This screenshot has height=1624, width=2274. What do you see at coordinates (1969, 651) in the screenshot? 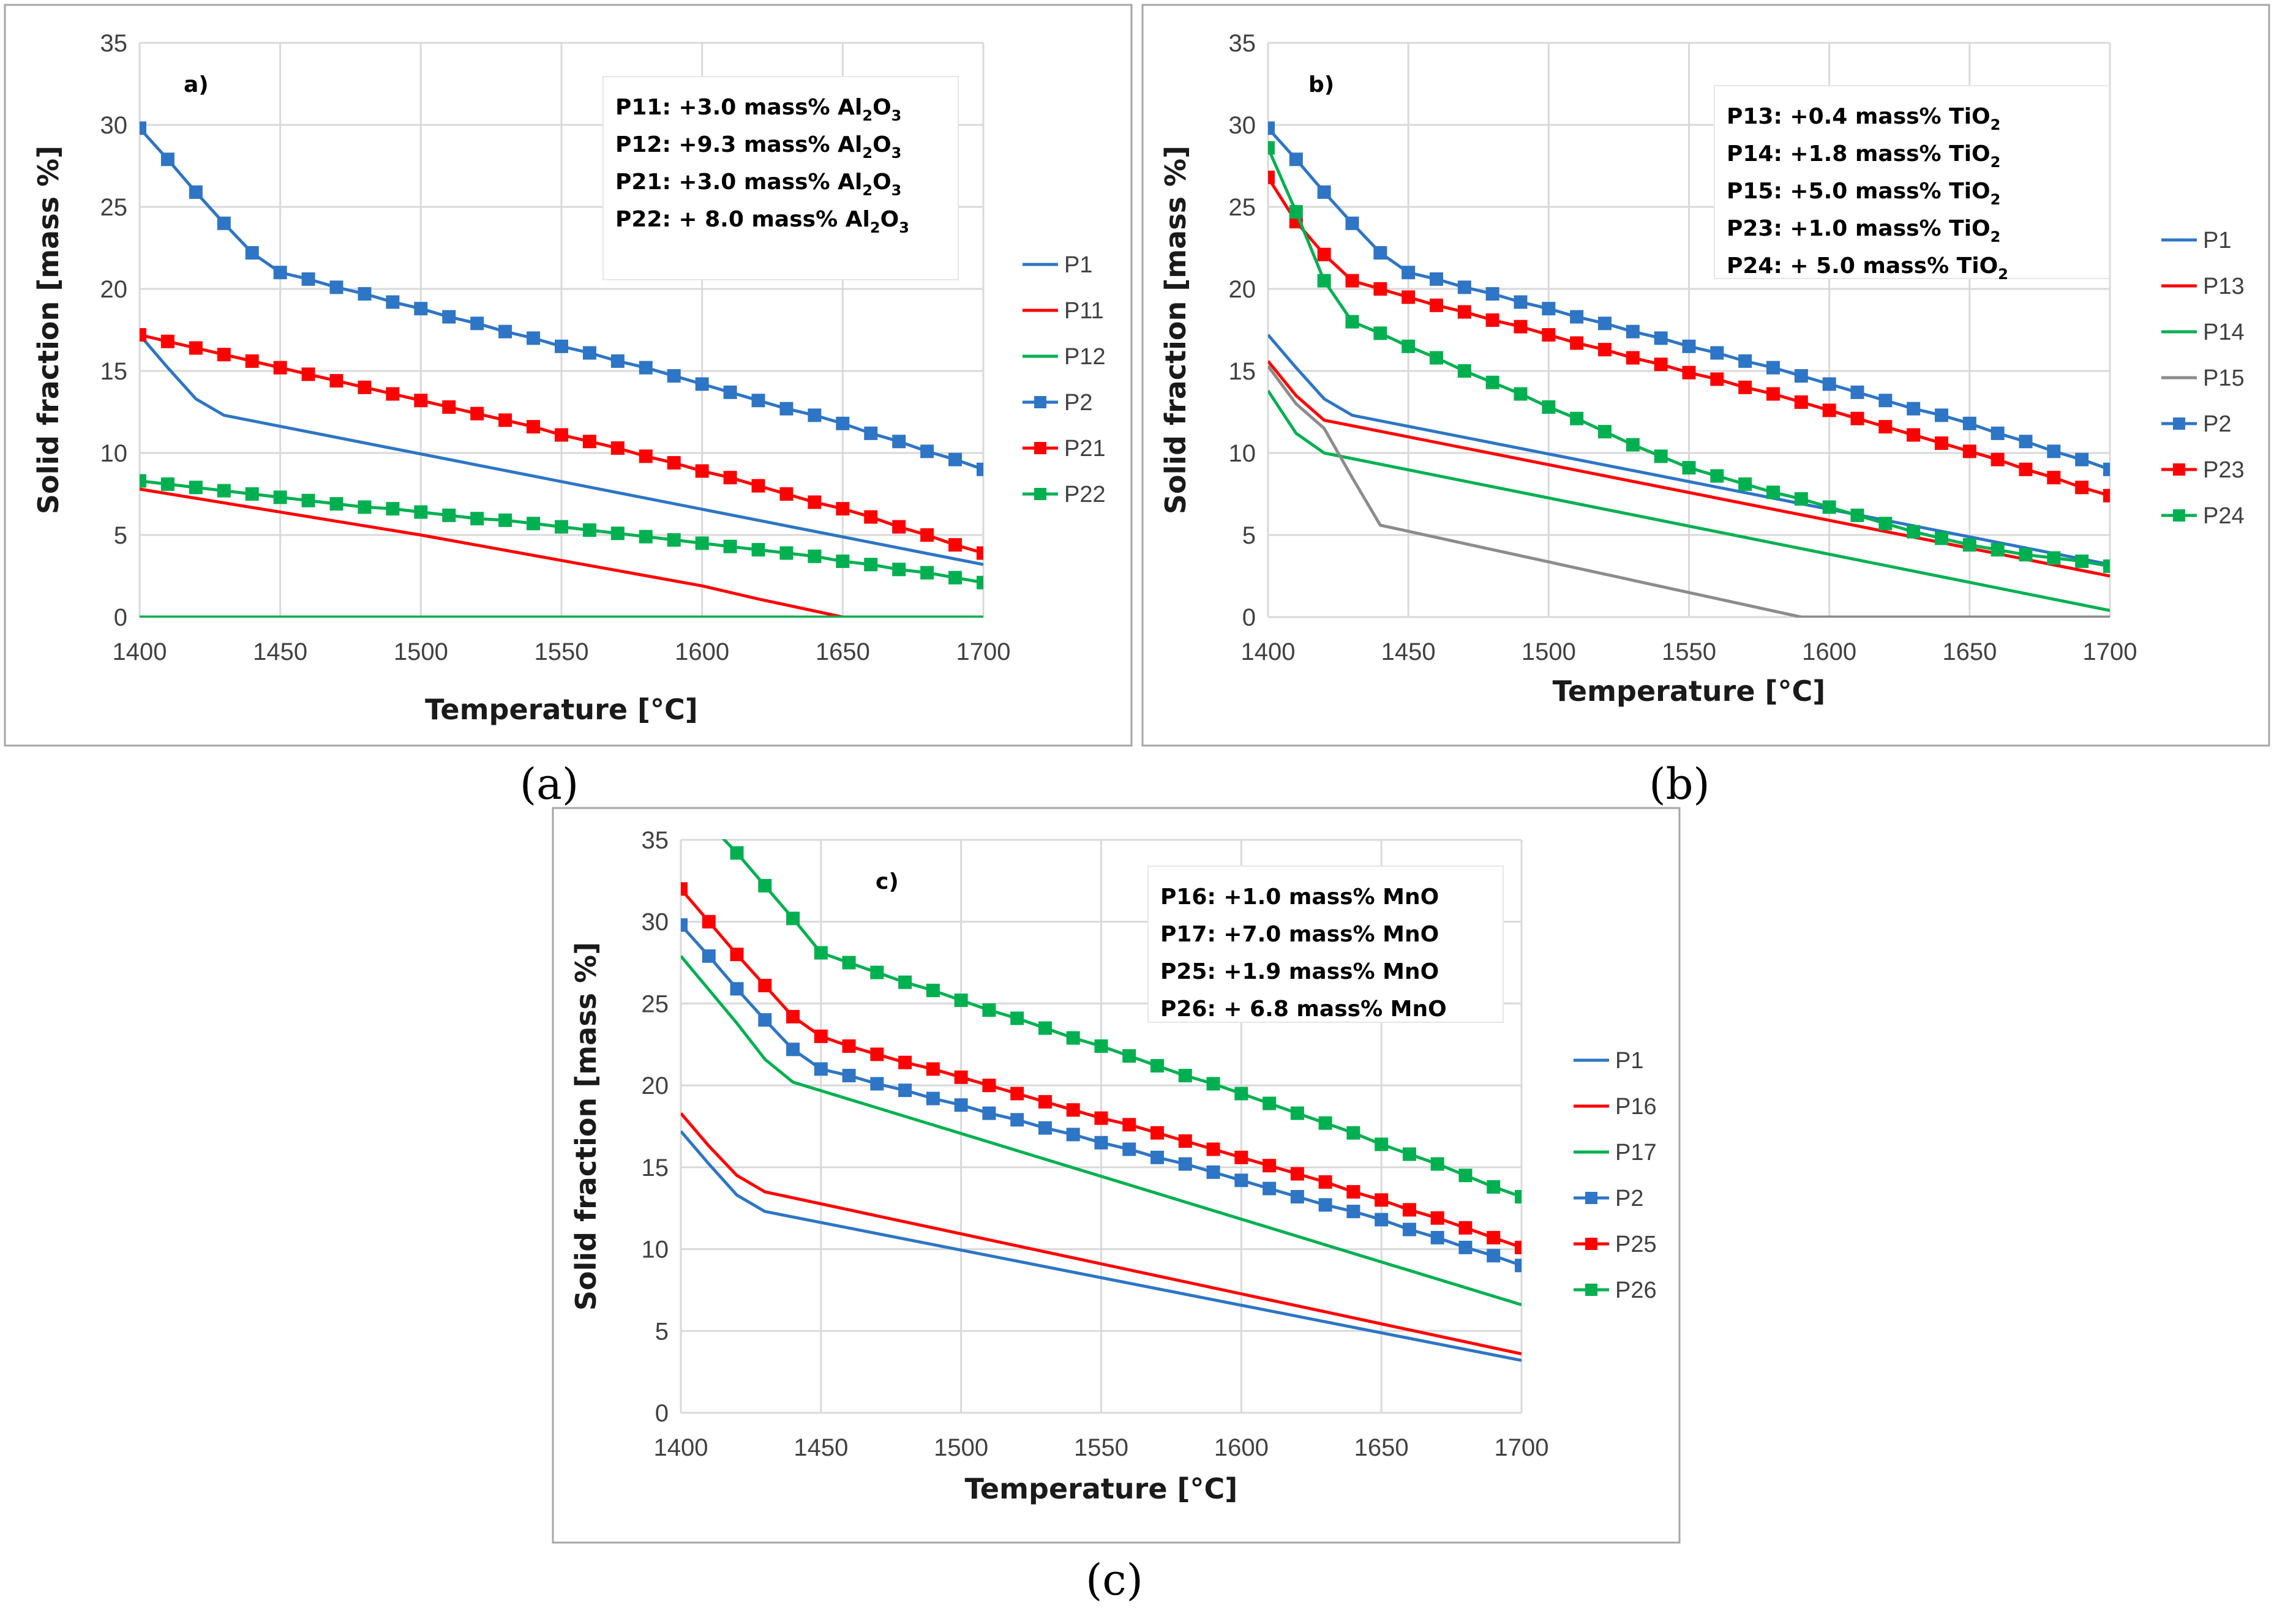
I see `x-tick-label: 1650` at bounding box center [1969, 651].